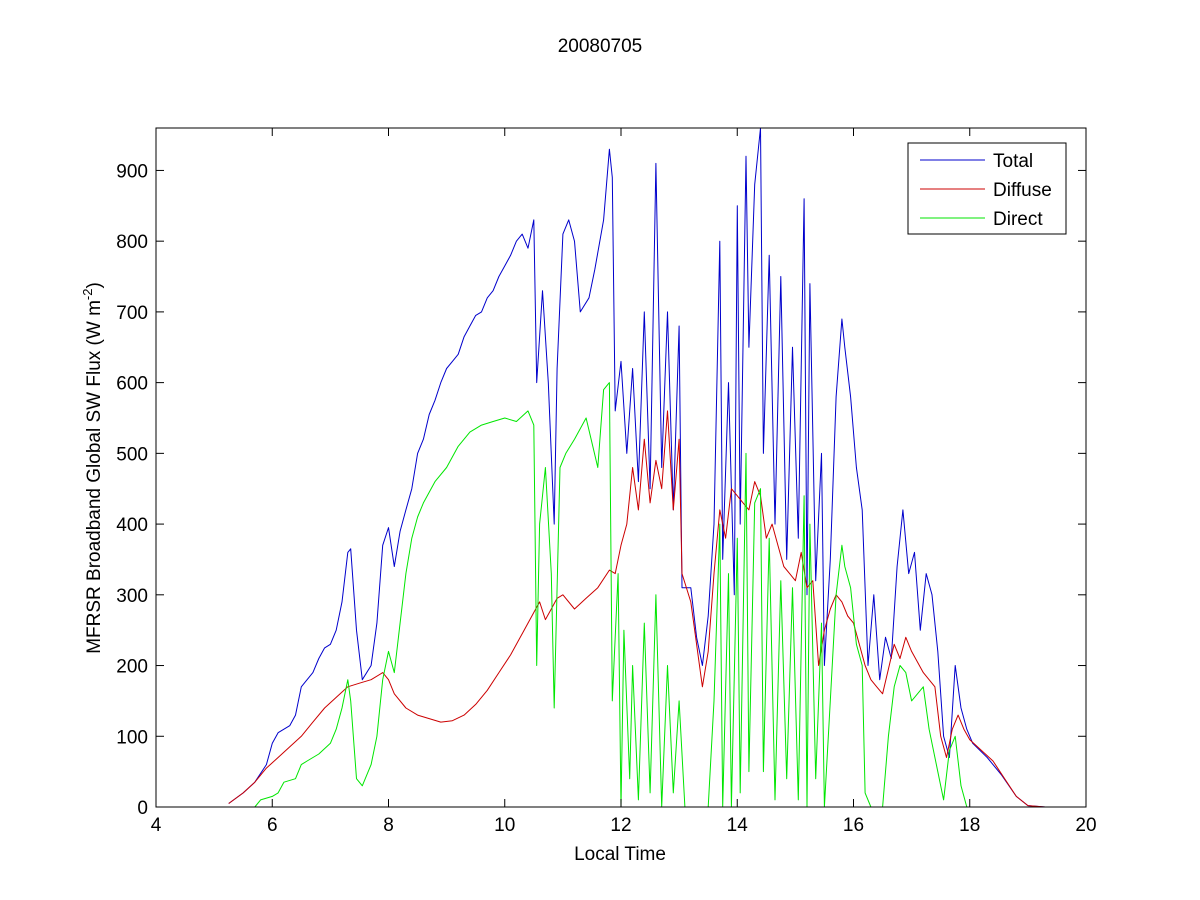 This screenshot has width=1200, height=900. What do you see at coordinates (853, 825) in the screenshot?
I see `x-tick-label: 16` at bounding box center [853, 825].